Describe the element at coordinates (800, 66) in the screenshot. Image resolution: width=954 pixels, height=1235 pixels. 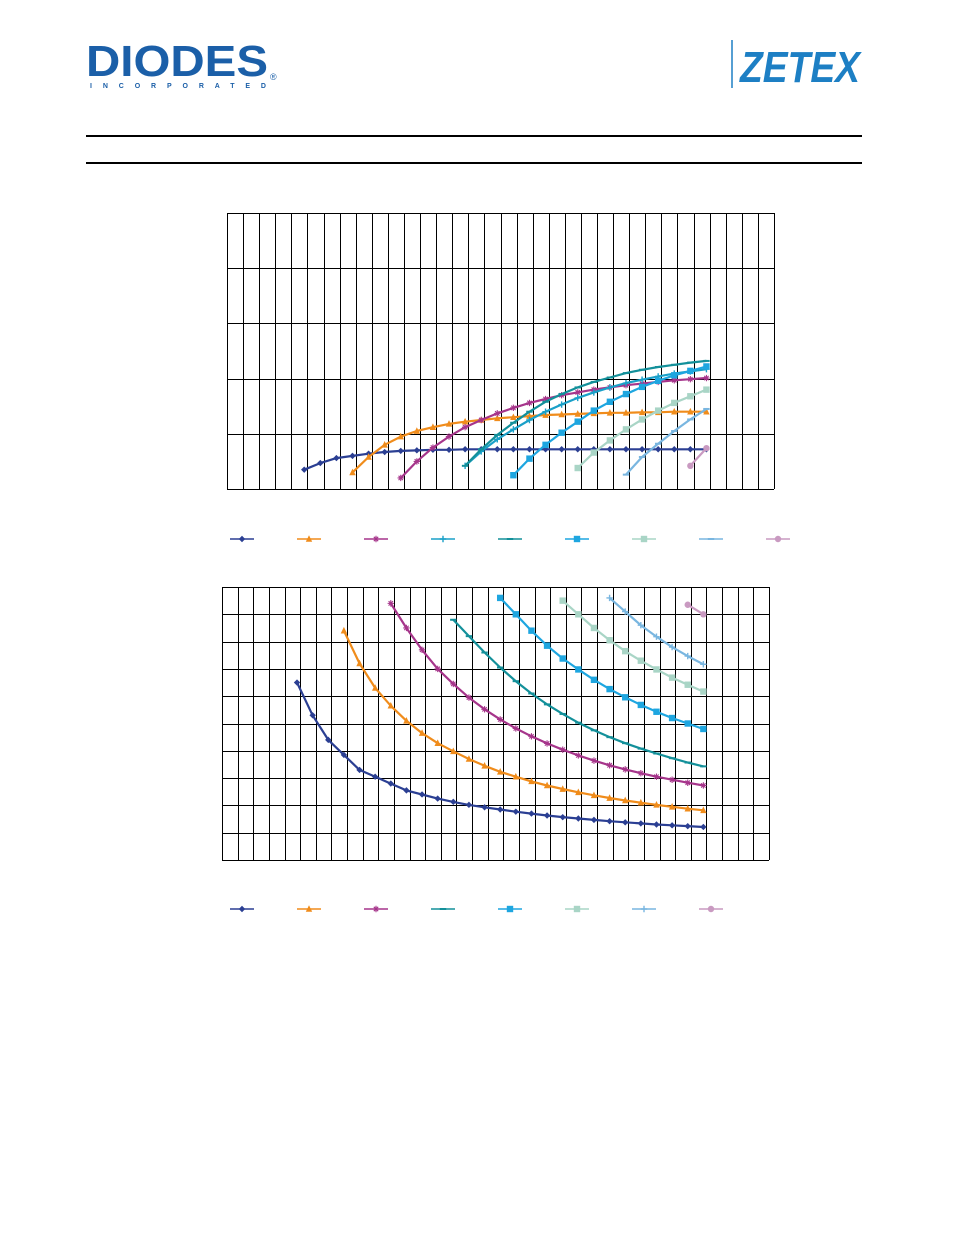
I see `zetex-logo-text: ZETEX` at that location.